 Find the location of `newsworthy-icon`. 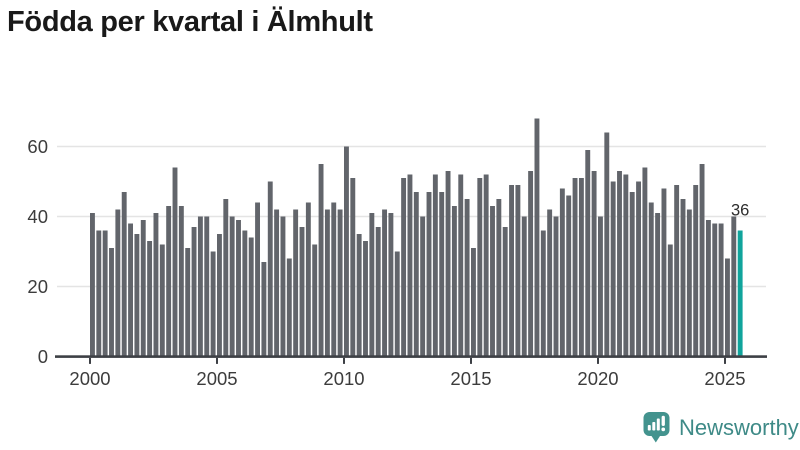

newsworthy-icon is located at coordinates (656, 427).